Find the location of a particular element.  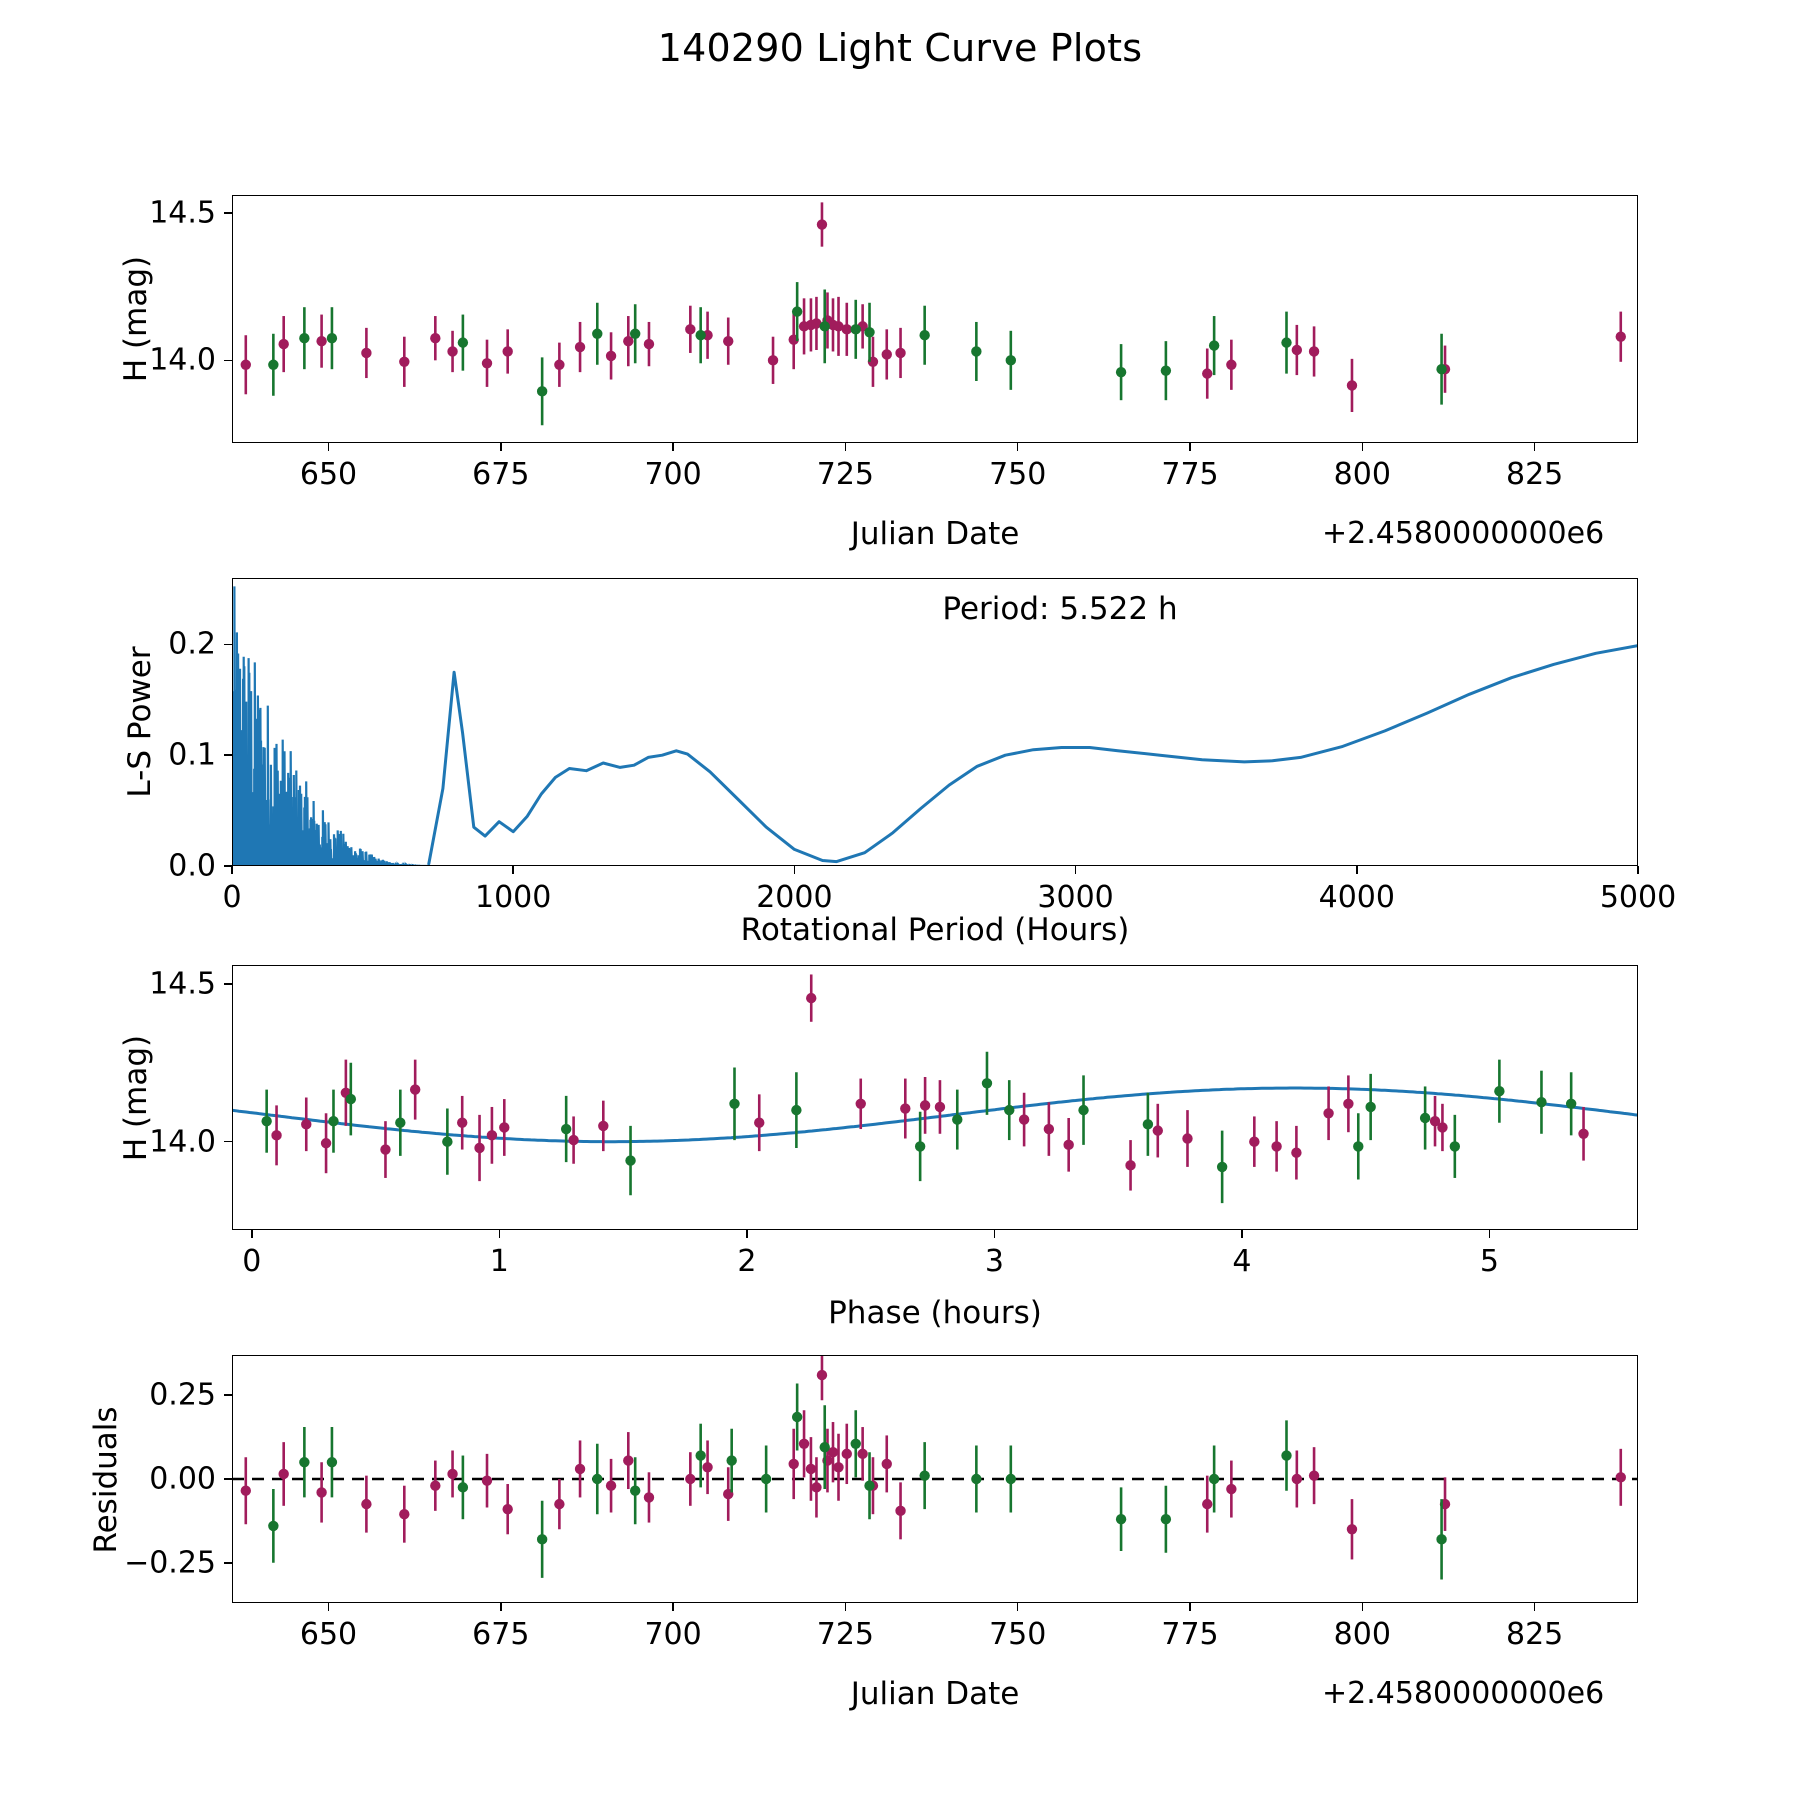

light-curve-plot-area is located at coordinates (933, 314).